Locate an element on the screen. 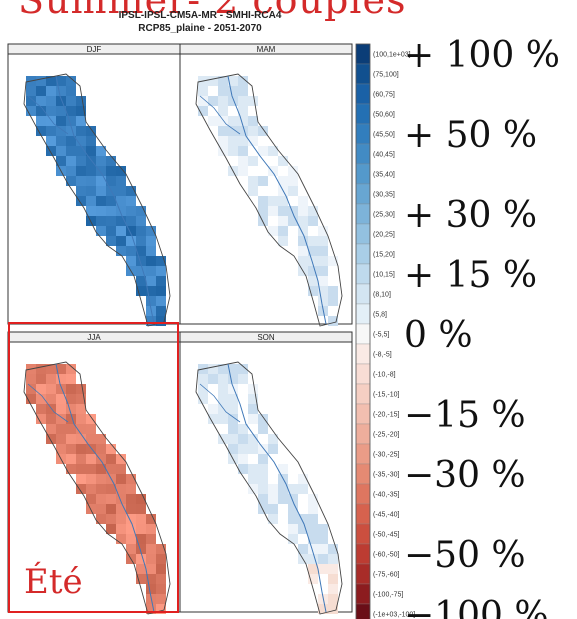  summer-highlight-box is located at coordinates (93, 467).